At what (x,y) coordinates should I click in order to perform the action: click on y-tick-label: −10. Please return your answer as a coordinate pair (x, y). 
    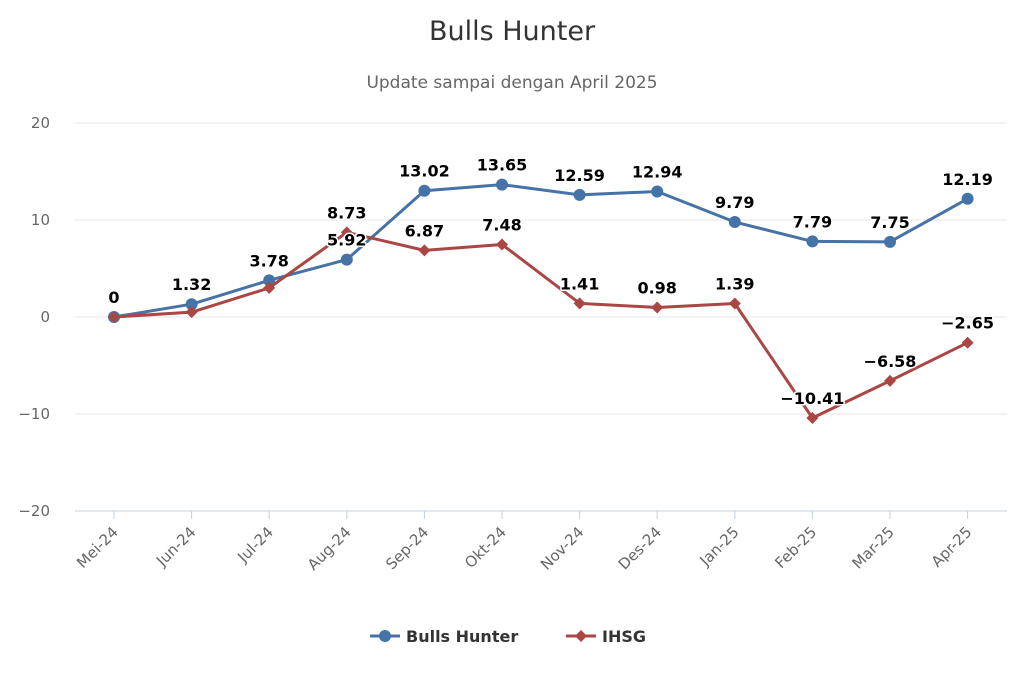
    Looking at the image, I should click on (34, 414).